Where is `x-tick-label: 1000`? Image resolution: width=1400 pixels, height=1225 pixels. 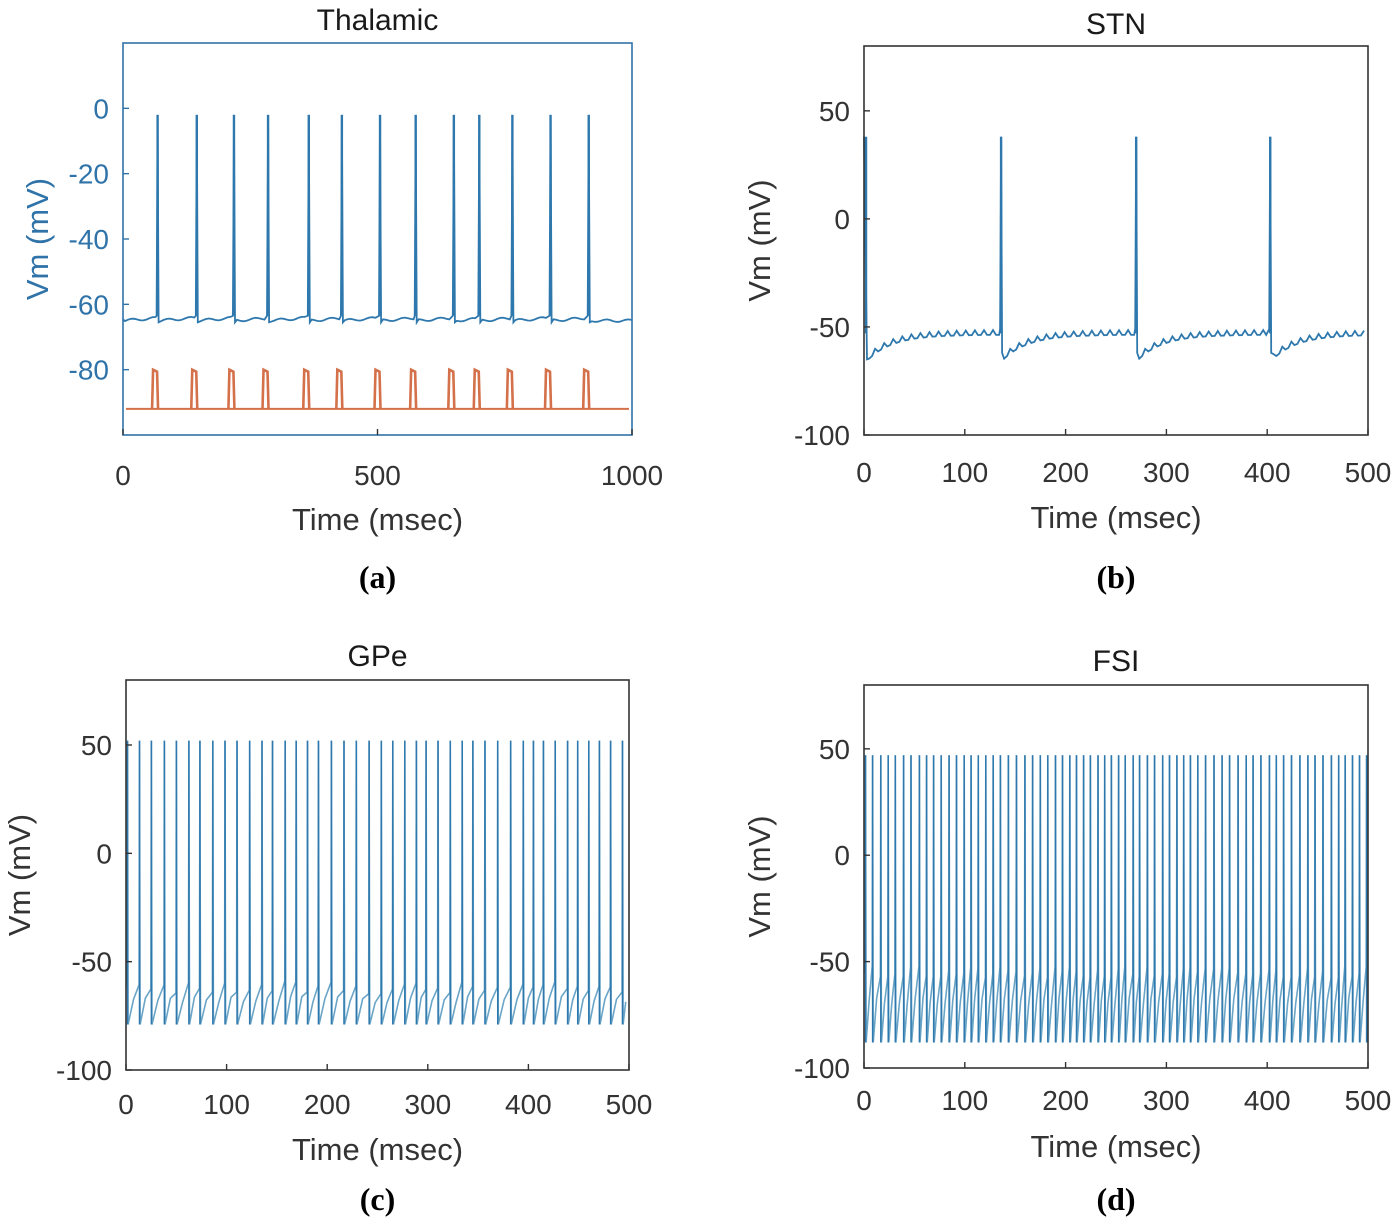 x-tick-label: 1000 is located at coordinates (632, 475).